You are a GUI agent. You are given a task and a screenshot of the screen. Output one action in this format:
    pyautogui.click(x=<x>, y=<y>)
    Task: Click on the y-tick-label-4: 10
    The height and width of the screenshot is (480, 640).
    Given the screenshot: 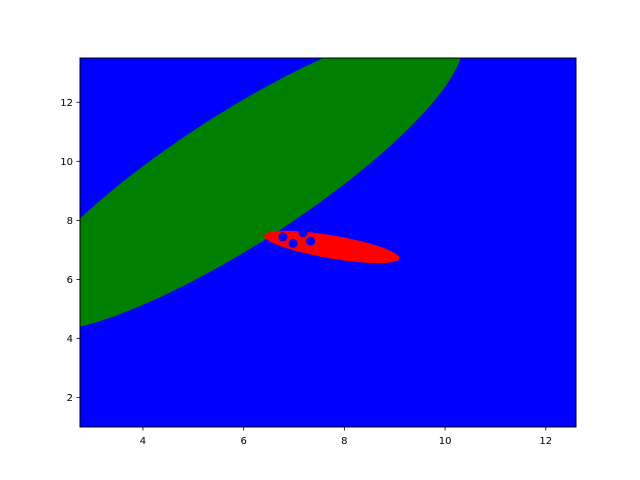 What is the action you would take?
    pyautogui.click(x=66, y=162)
    